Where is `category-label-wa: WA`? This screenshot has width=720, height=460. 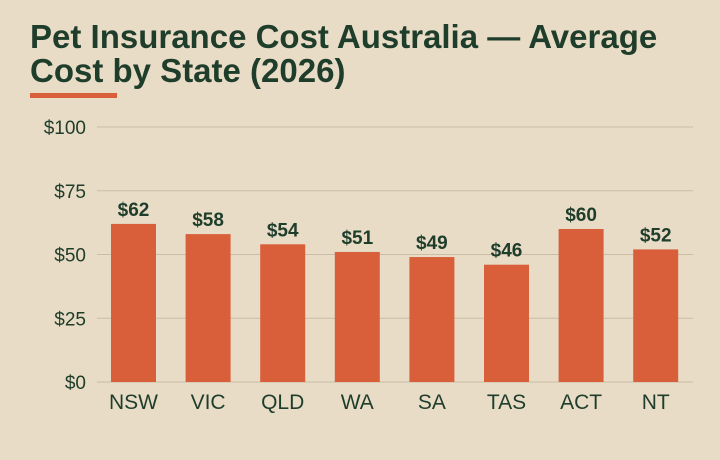 category-label-wa: WA is located at coordinates (357, 402).